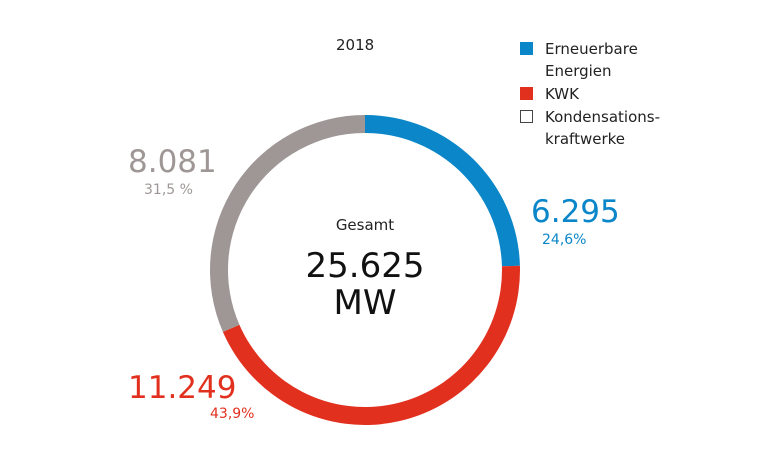  Describe the element at coordinates (562, 94) in the screenshot. I see `legend-label-kwk: KWK` at that location.